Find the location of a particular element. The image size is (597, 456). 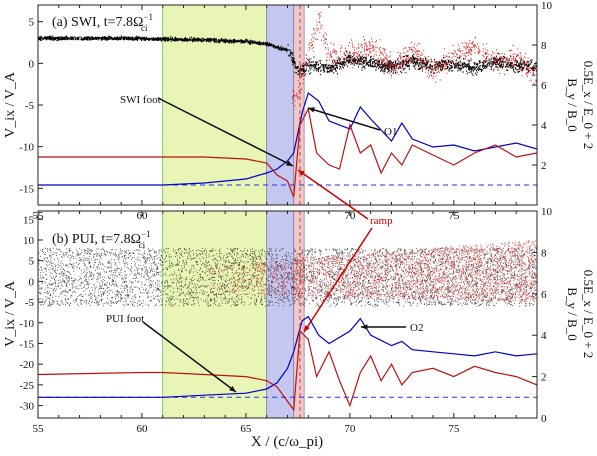

panel-a-ylabel-right-2: 0.5E_x / E_0 + 2 is located at coordinates (588, 105).